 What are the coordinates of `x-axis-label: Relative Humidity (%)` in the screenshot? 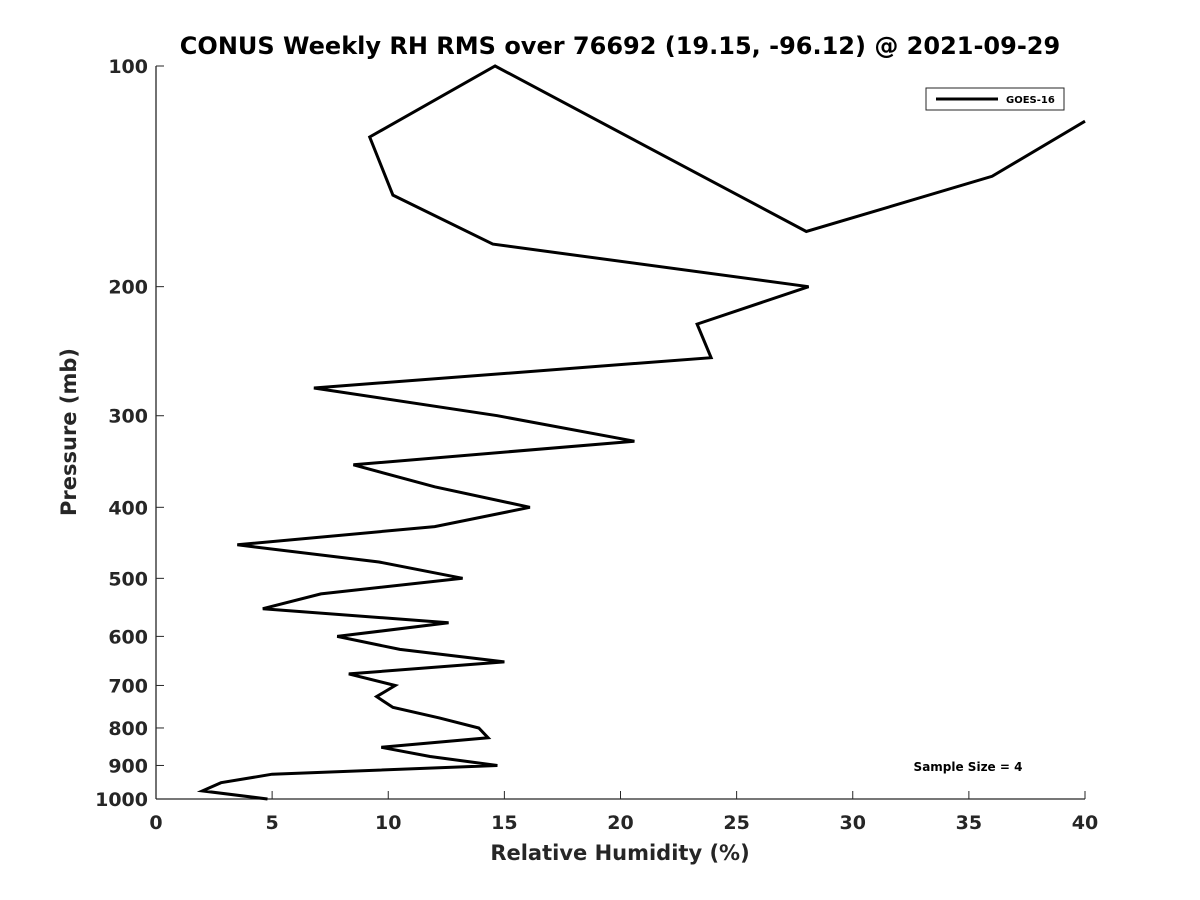 It's located at (619, 853).